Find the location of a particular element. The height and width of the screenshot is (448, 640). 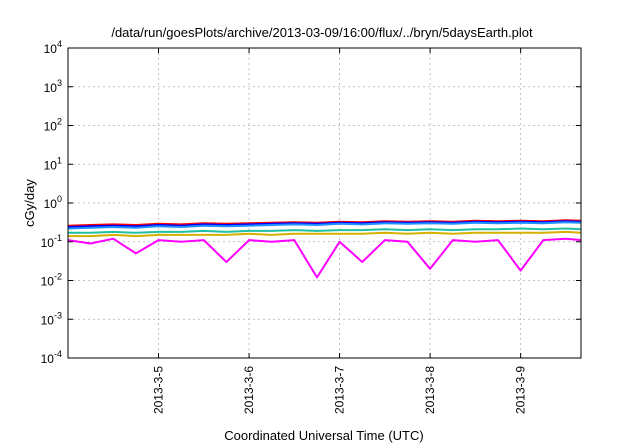

y-tick-label: 10⁻³ is located at coordinates (51, 318).